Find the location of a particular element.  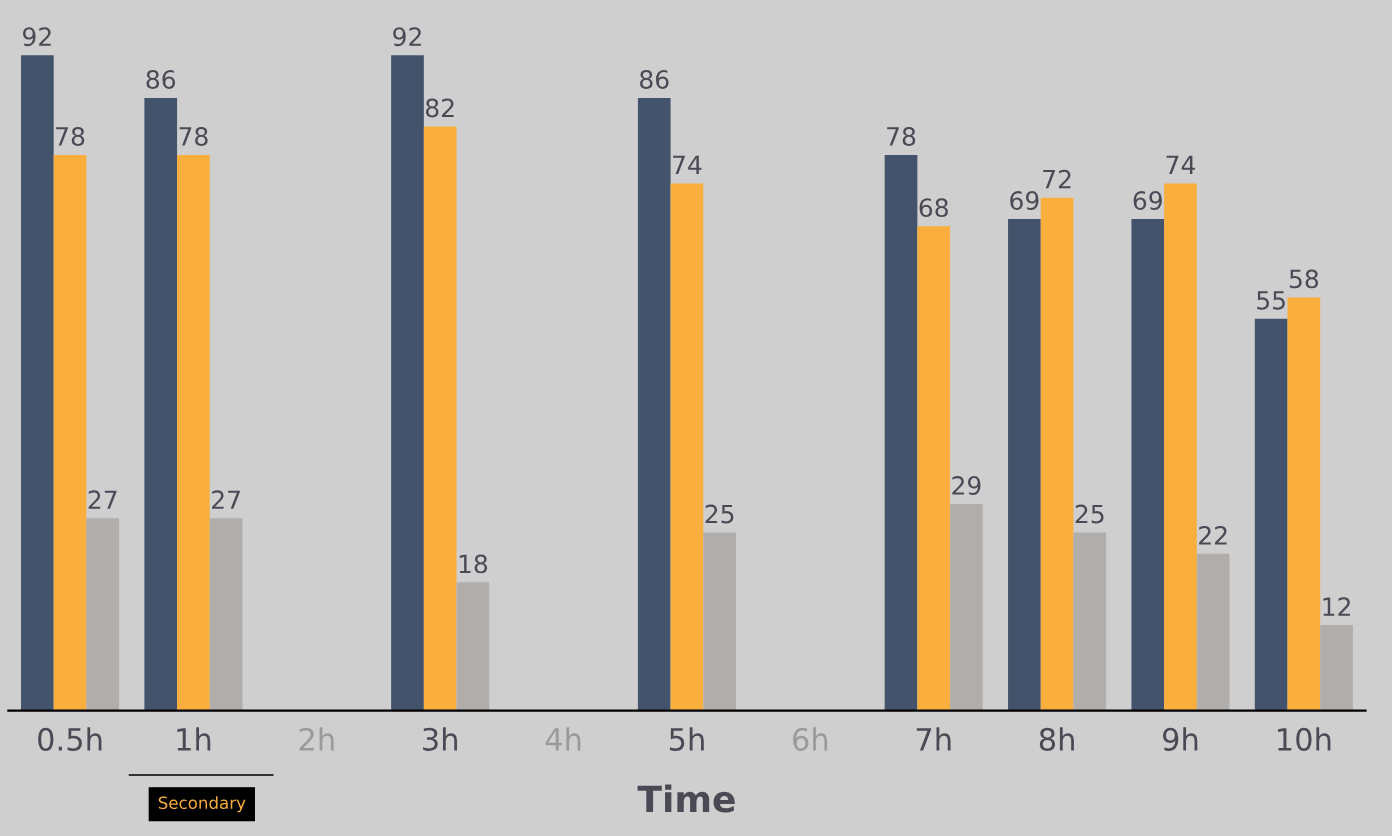

data-label: 55 is located at coordinates (1271, 300).